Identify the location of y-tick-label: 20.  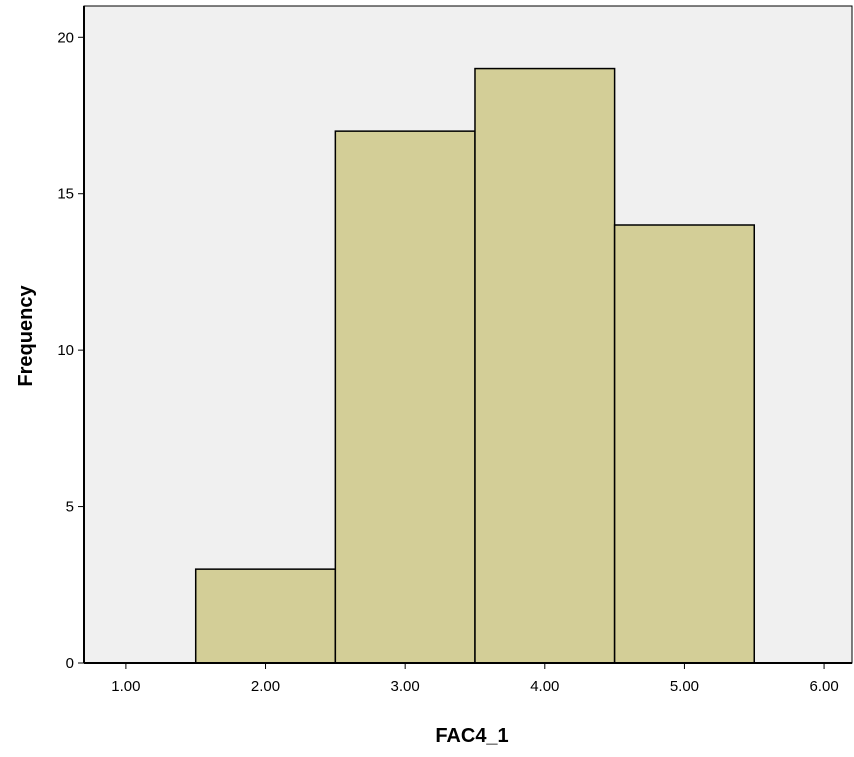
(65, 37).